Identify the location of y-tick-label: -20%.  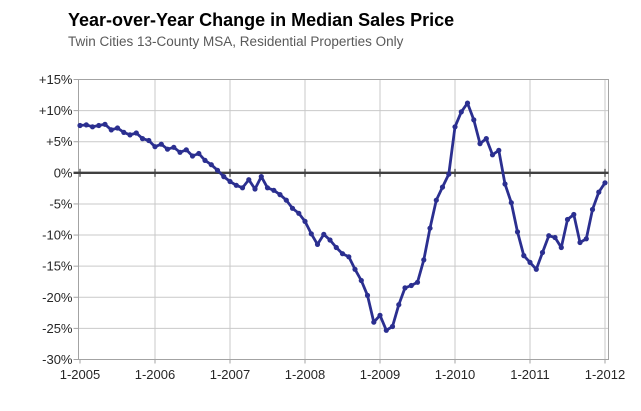
(57, 297).